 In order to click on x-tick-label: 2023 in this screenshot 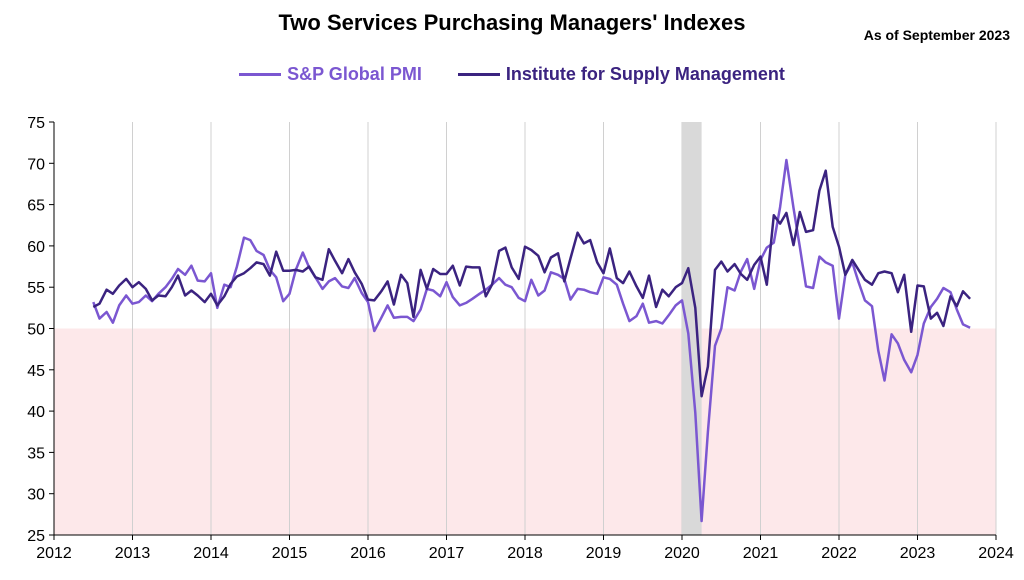, I will do `click(918, 553)`.